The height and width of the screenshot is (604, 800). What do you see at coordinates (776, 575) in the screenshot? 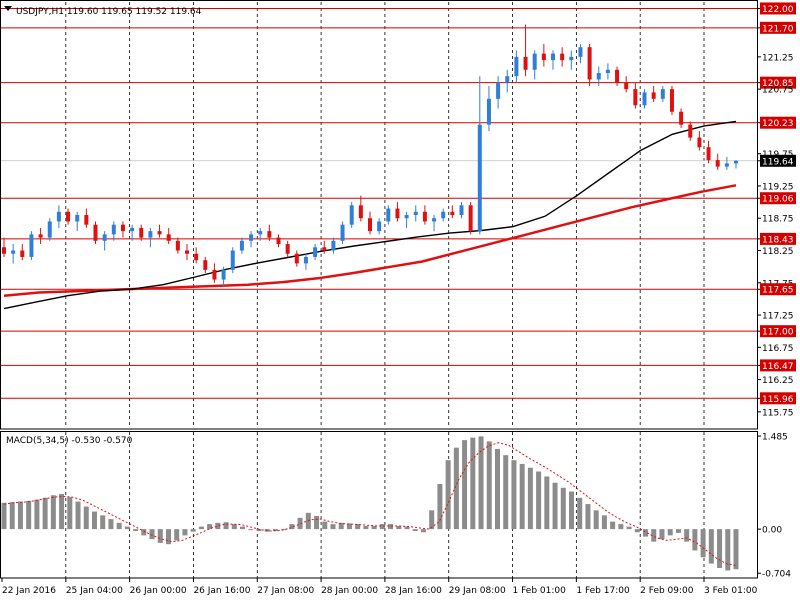
I see `macd-tick-label: -0.704` at bounding box center [776, 575].